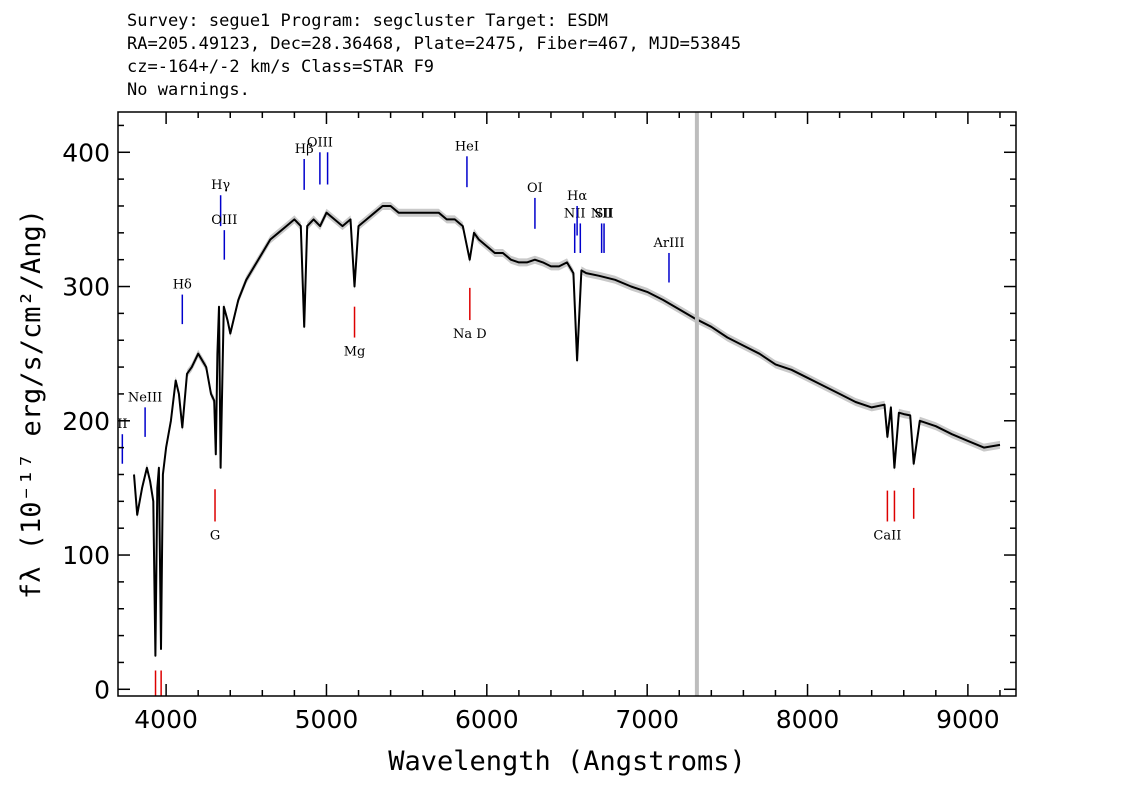  I want to click on emission-line-label: Hβ, so click(304, 149).